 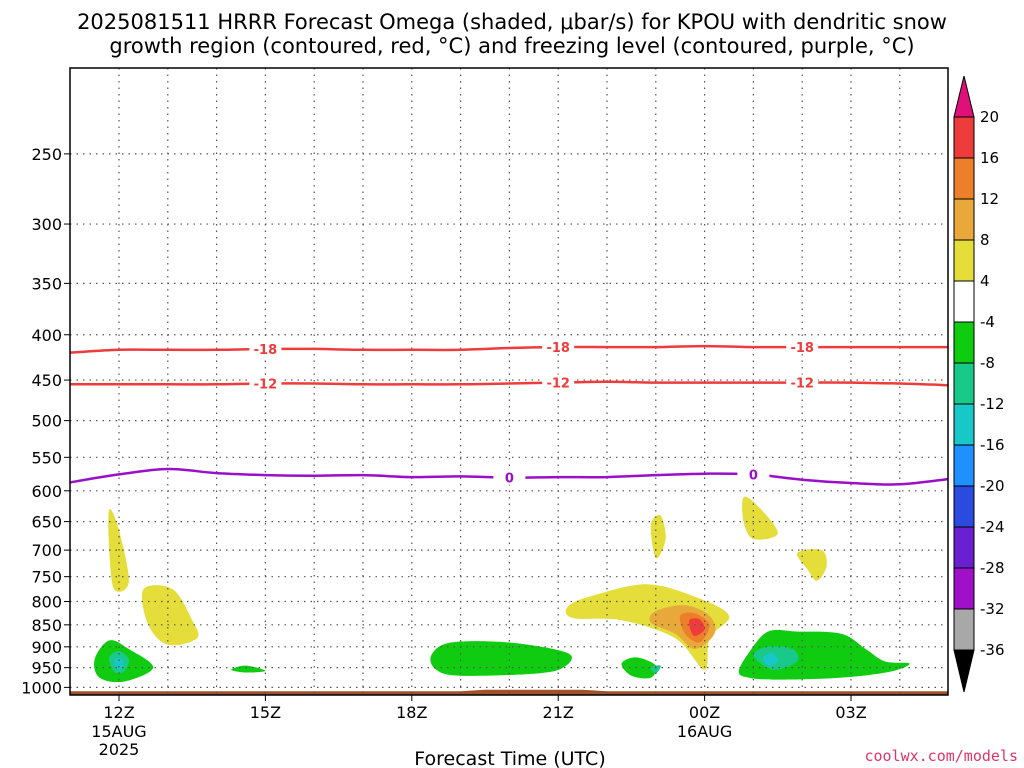 I want to click on x-tick-label: 00Z, so click(x=704, y=712).